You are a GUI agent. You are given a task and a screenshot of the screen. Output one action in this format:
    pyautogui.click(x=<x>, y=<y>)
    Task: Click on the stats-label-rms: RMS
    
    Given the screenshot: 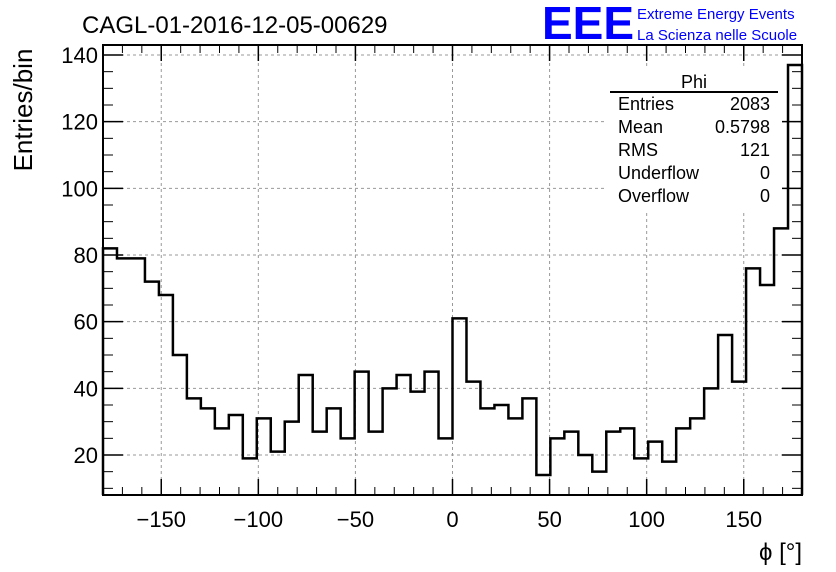 What is the action you would take?
    pyautogui.click(x=638, y=150)
    